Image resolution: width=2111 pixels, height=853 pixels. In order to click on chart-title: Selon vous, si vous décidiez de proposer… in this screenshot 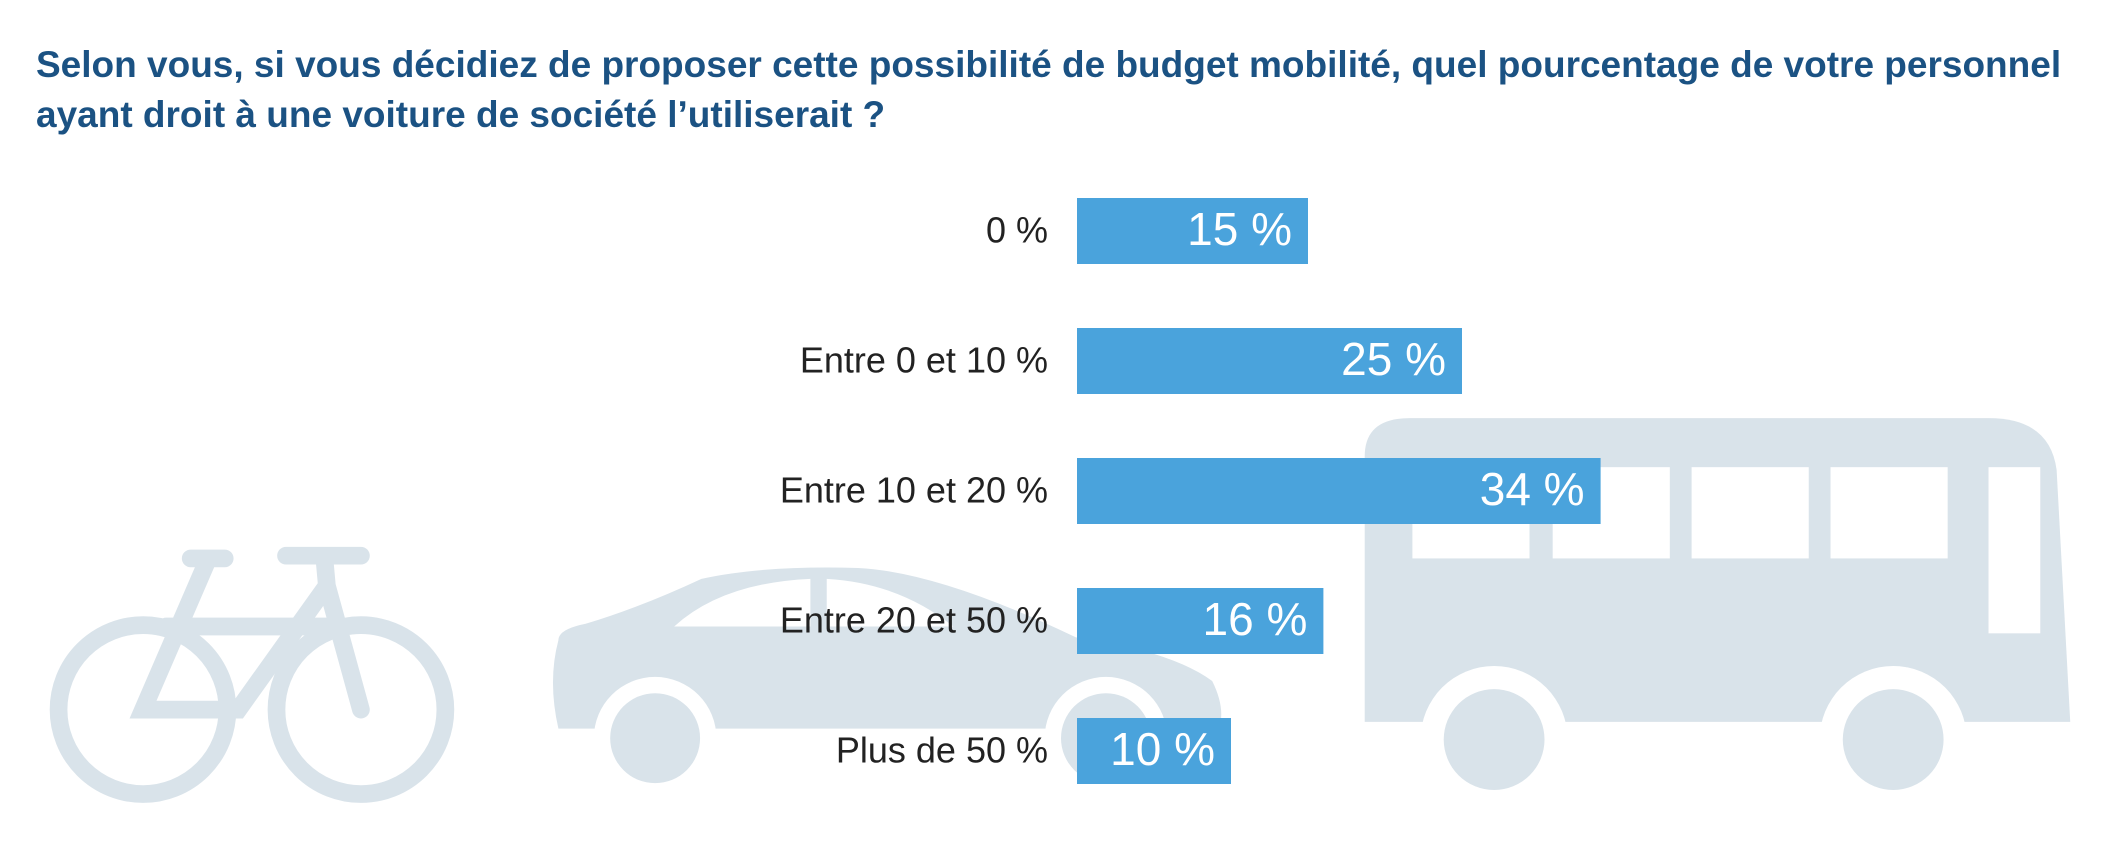, I will do `click(1049, 89)`.